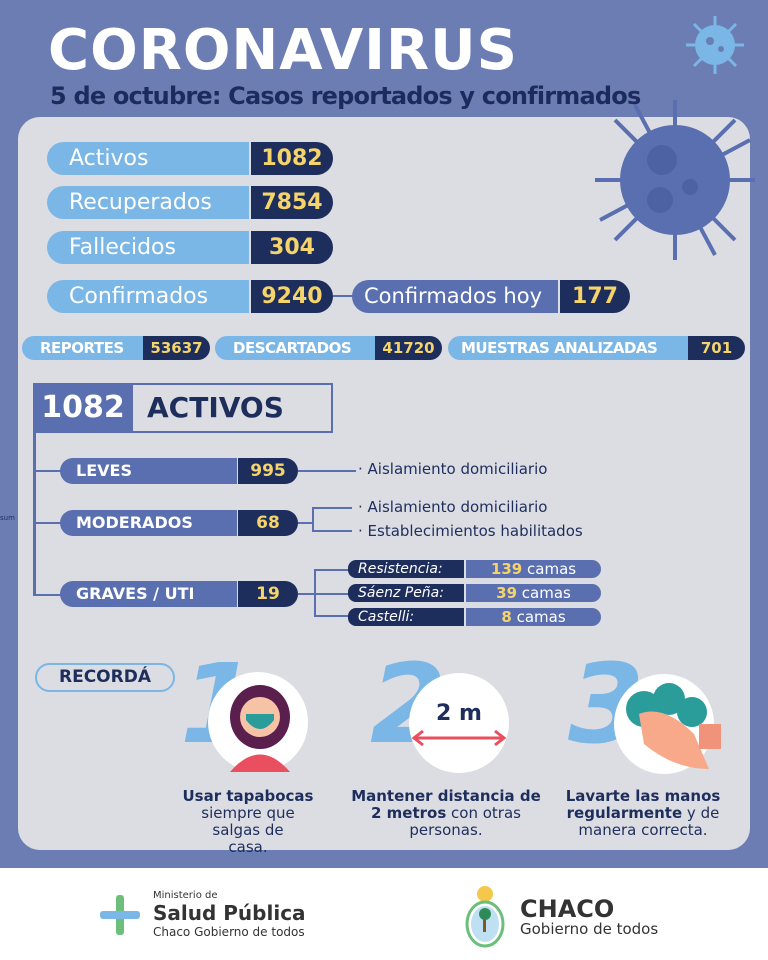 Image resolution: width=768 pixels, height=960 pixels. Describe the element at coordinates (7, 518) in the screenshot. I see `side-fragment: sum` at that location.